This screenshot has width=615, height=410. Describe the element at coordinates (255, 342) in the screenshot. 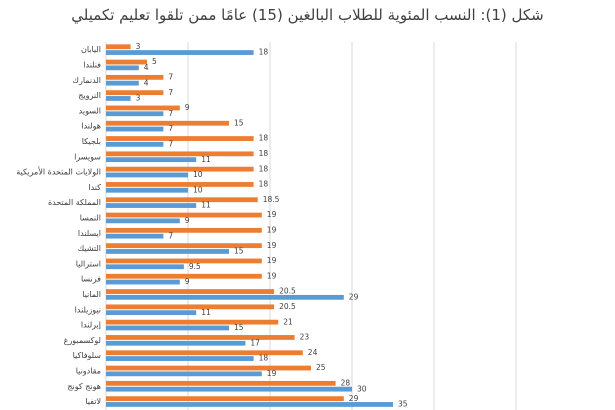

I see `data-label: 17` at that location.